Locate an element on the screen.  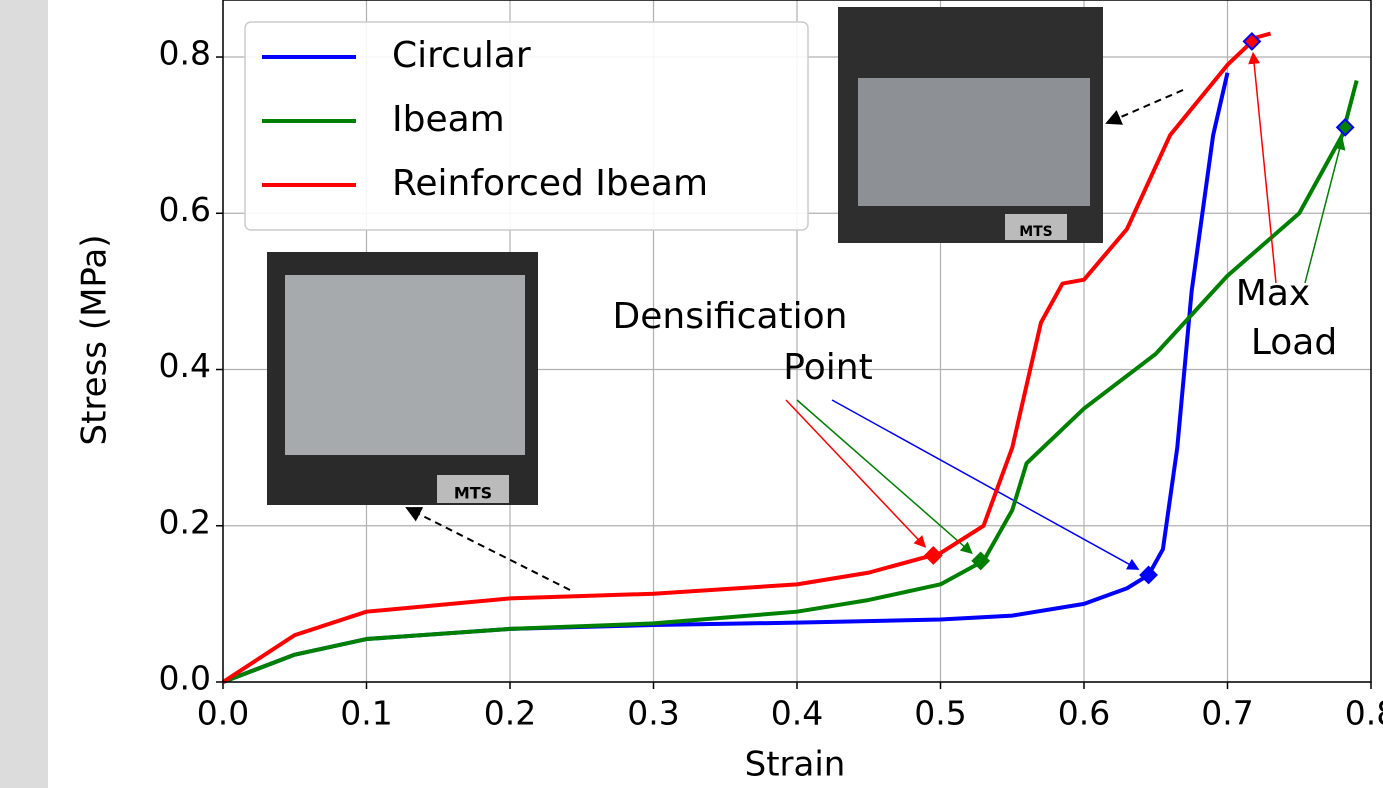
annotation: Densification is located at coordinates (730, 316).